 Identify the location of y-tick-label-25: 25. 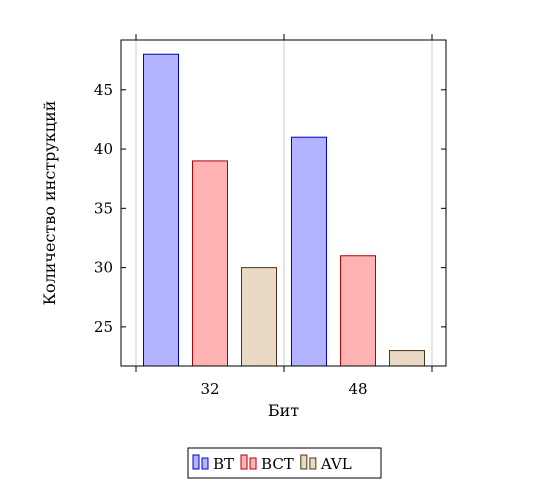
(103, 327).